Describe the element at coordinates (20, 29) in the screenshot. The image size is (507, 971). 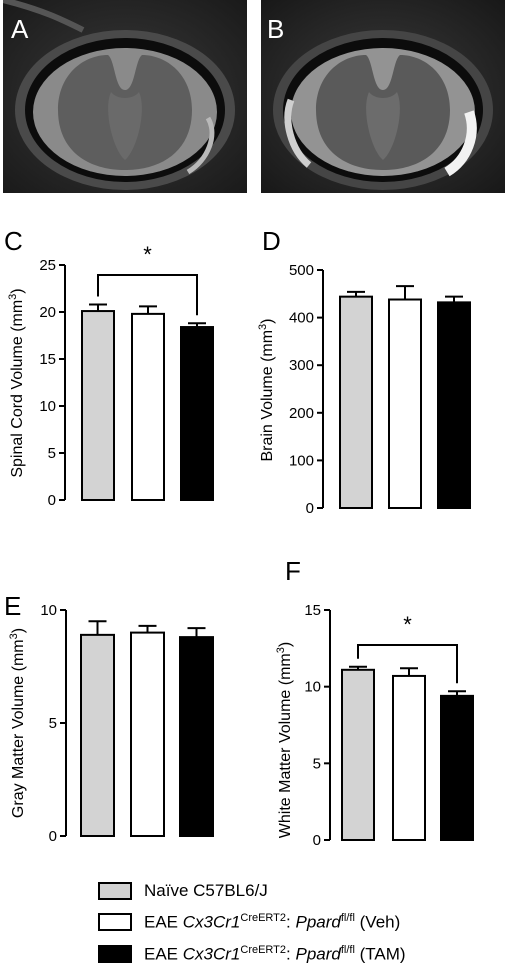
I see `panel-letter-a: A` at that location.